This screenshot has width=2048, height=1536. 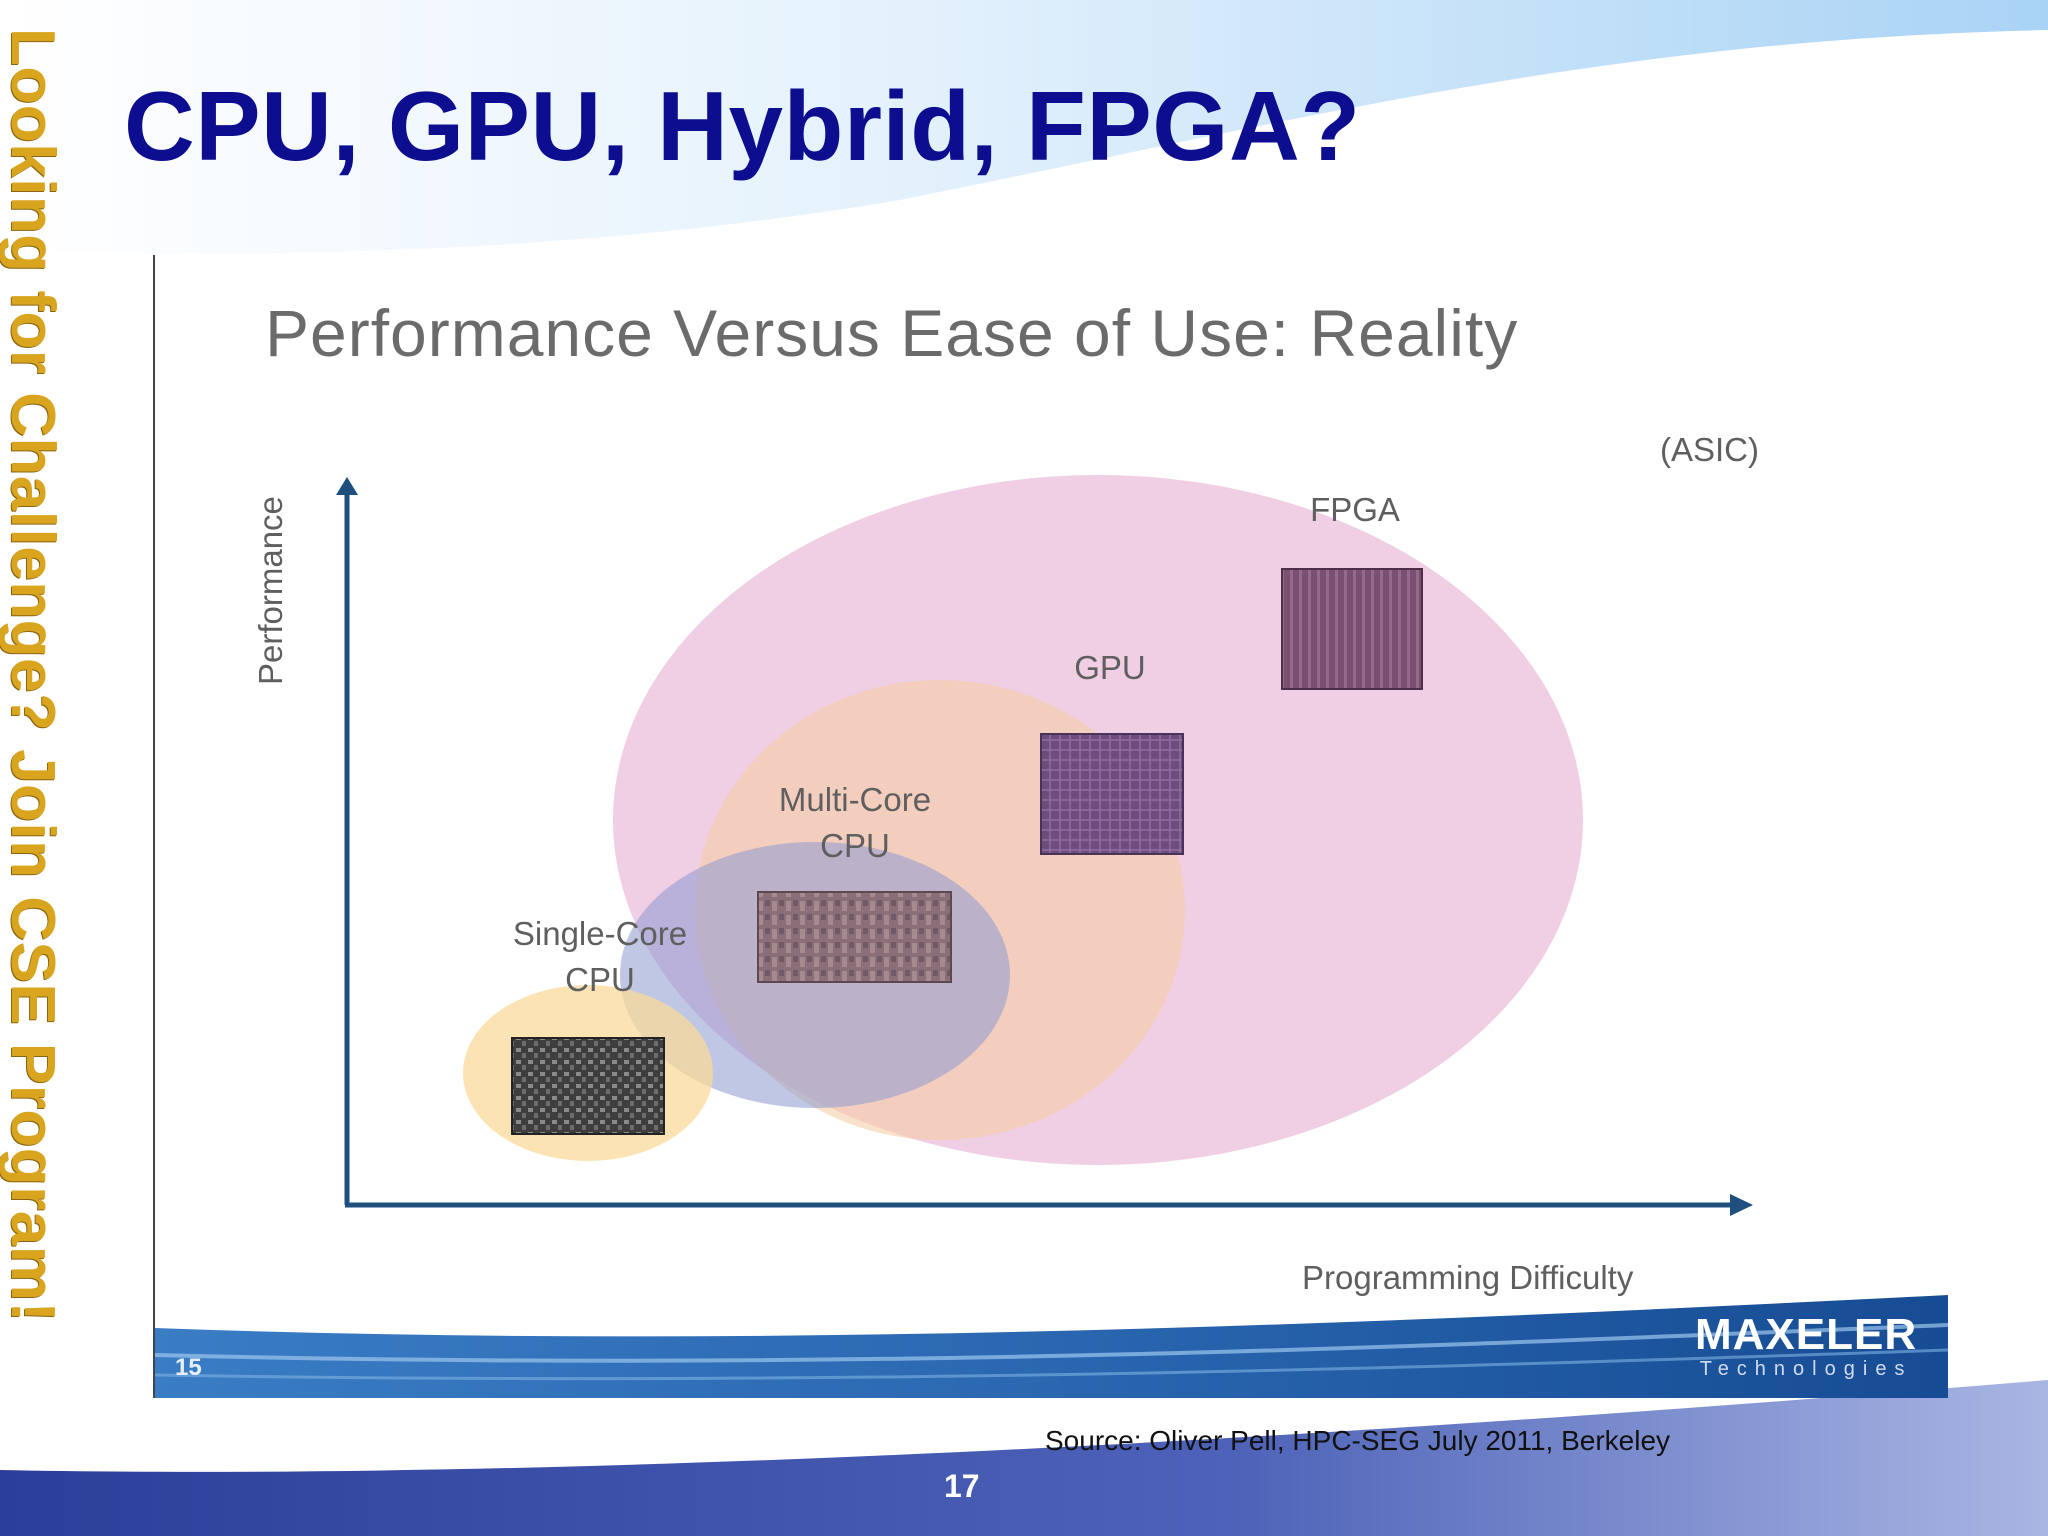 What do you see at coordinates (270, 590) in the screenshot?
I see `y-axis-label: Performance` at bounding box center [270, 590].